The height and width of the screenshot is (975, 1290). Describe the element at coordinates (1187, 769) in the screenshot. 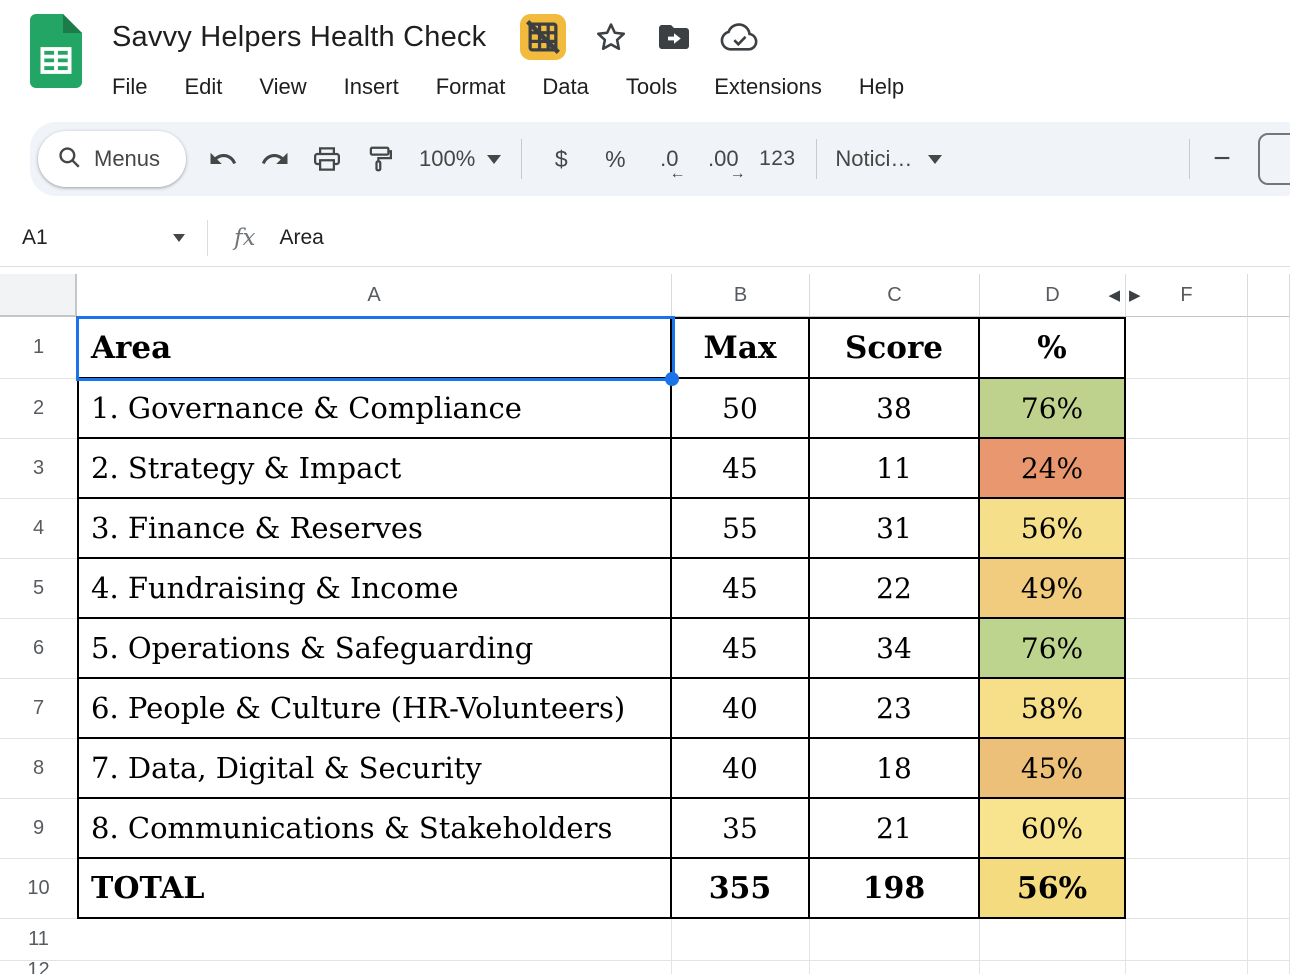

I see `cell-F8` at that location.